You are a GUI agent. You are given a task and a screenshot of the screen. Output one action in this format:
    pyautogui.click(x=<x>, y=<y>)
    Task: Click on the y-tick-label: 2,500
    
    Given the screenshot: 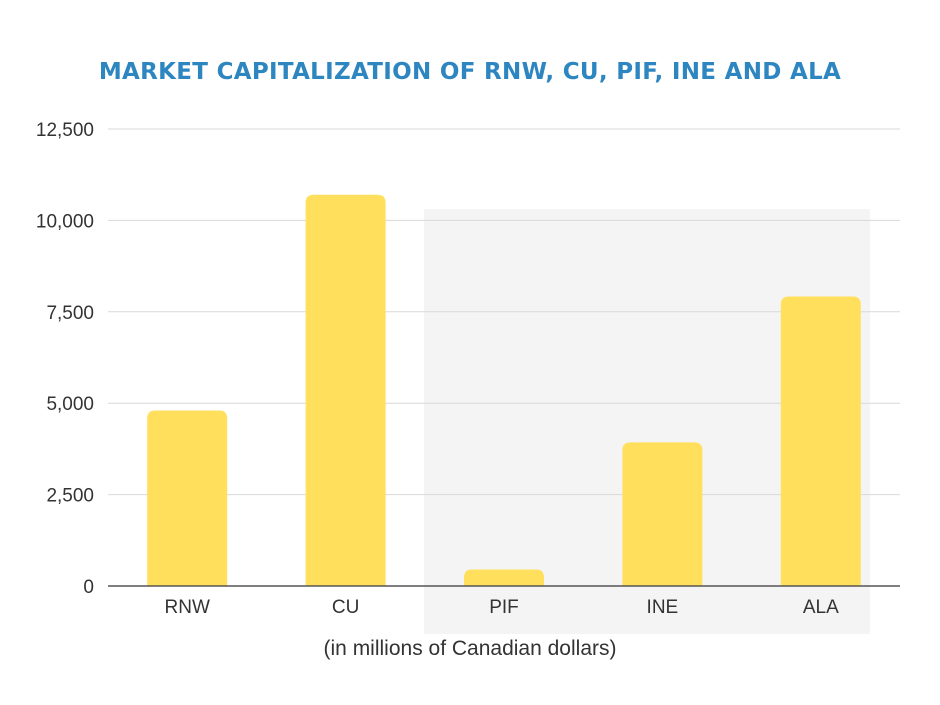 What is the action you would take?
    pyautogui.click(x=70, y=496)
    